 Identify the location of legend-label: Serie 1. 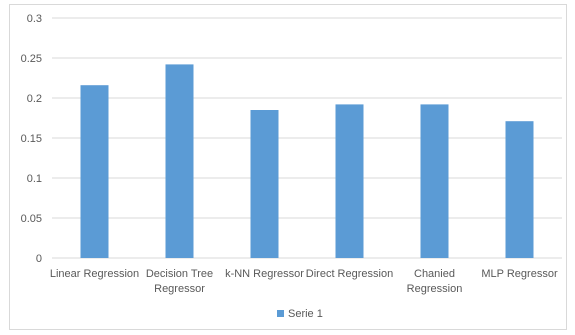
(305, 314).